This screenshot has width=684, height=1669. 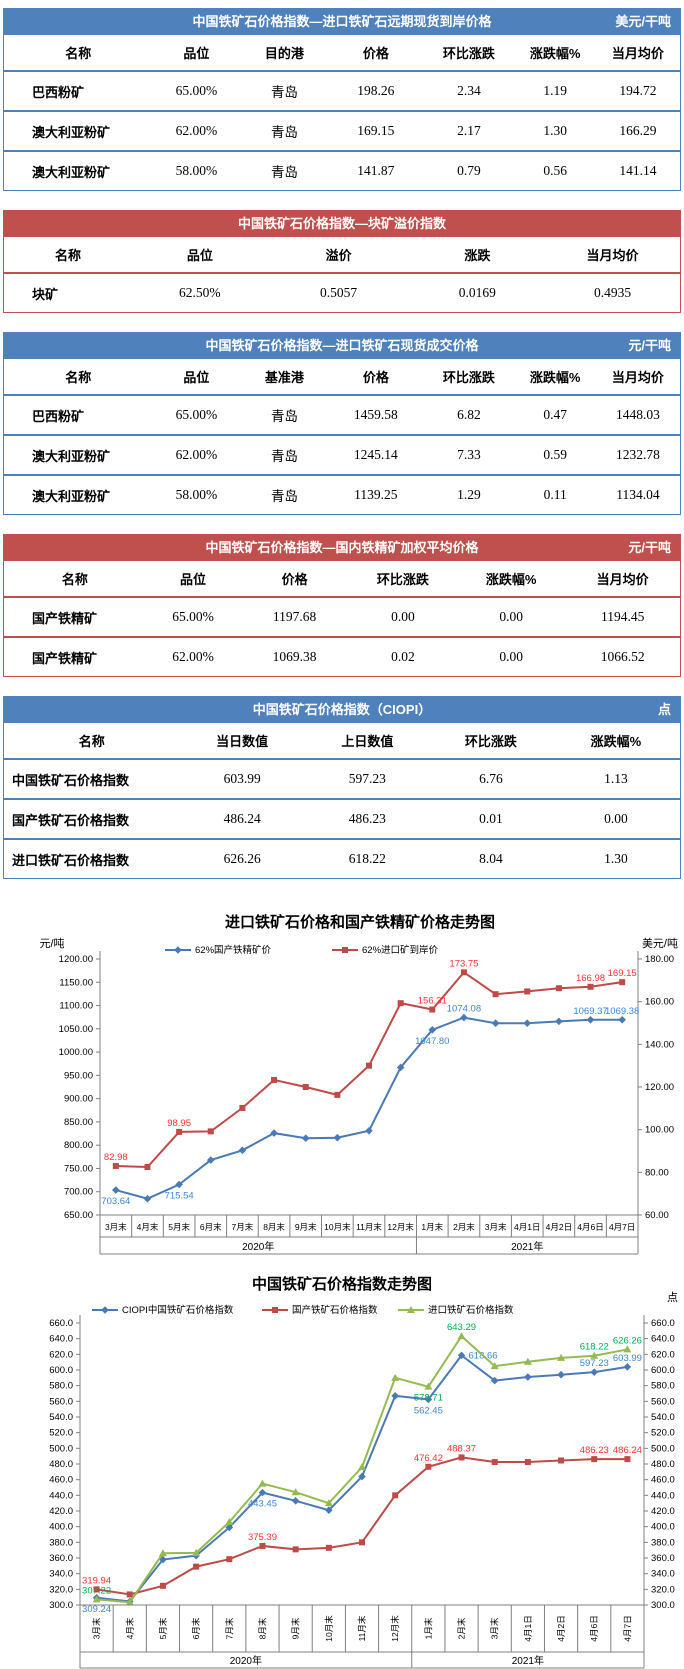 What do you see at coordinates (594, 1347) in the screenshot?
I see `data-point-label: 618.22` at bounding box center [594, 1347].